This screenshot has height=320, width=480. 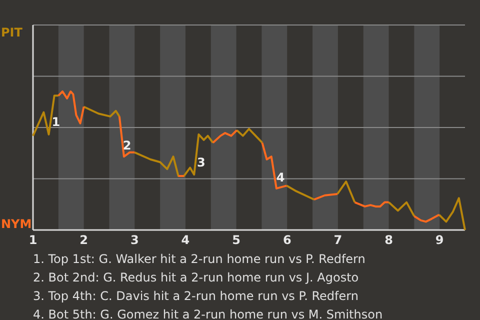 I want to click on text: NYM, so click(x=16, y=224).